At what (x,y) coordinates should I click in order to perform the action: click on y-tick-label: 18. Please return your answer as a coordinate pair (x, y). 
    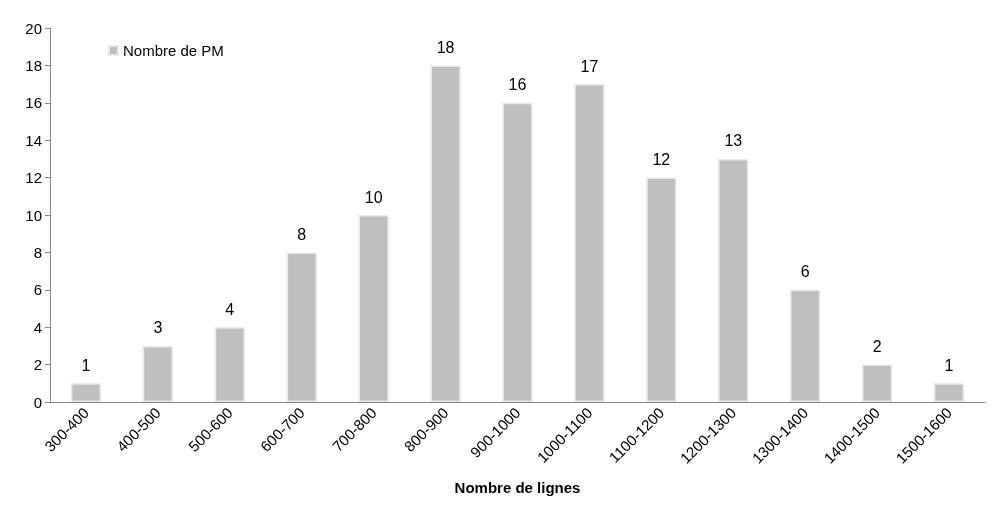
    Looking at the image, I should click on (33, 65).